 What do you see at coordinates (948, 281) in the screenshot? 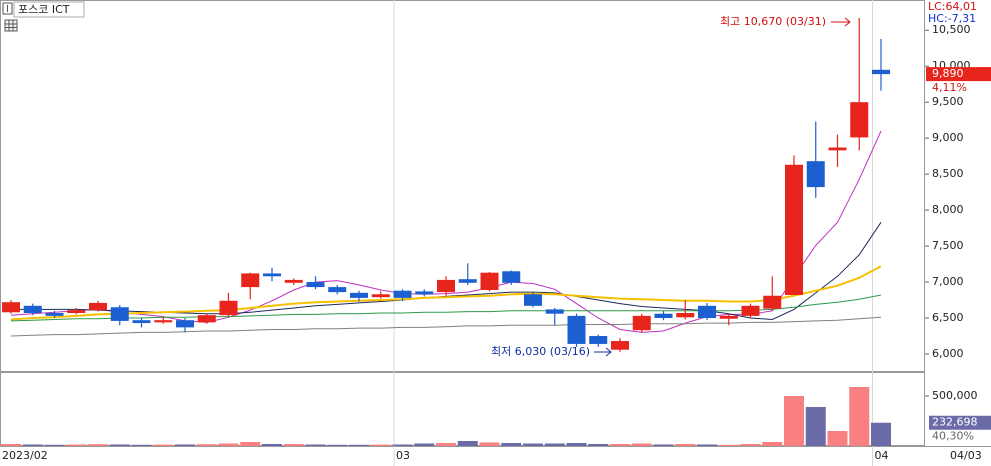
I see `y-tick-label: 7,000` at bounding box center [948, 281].